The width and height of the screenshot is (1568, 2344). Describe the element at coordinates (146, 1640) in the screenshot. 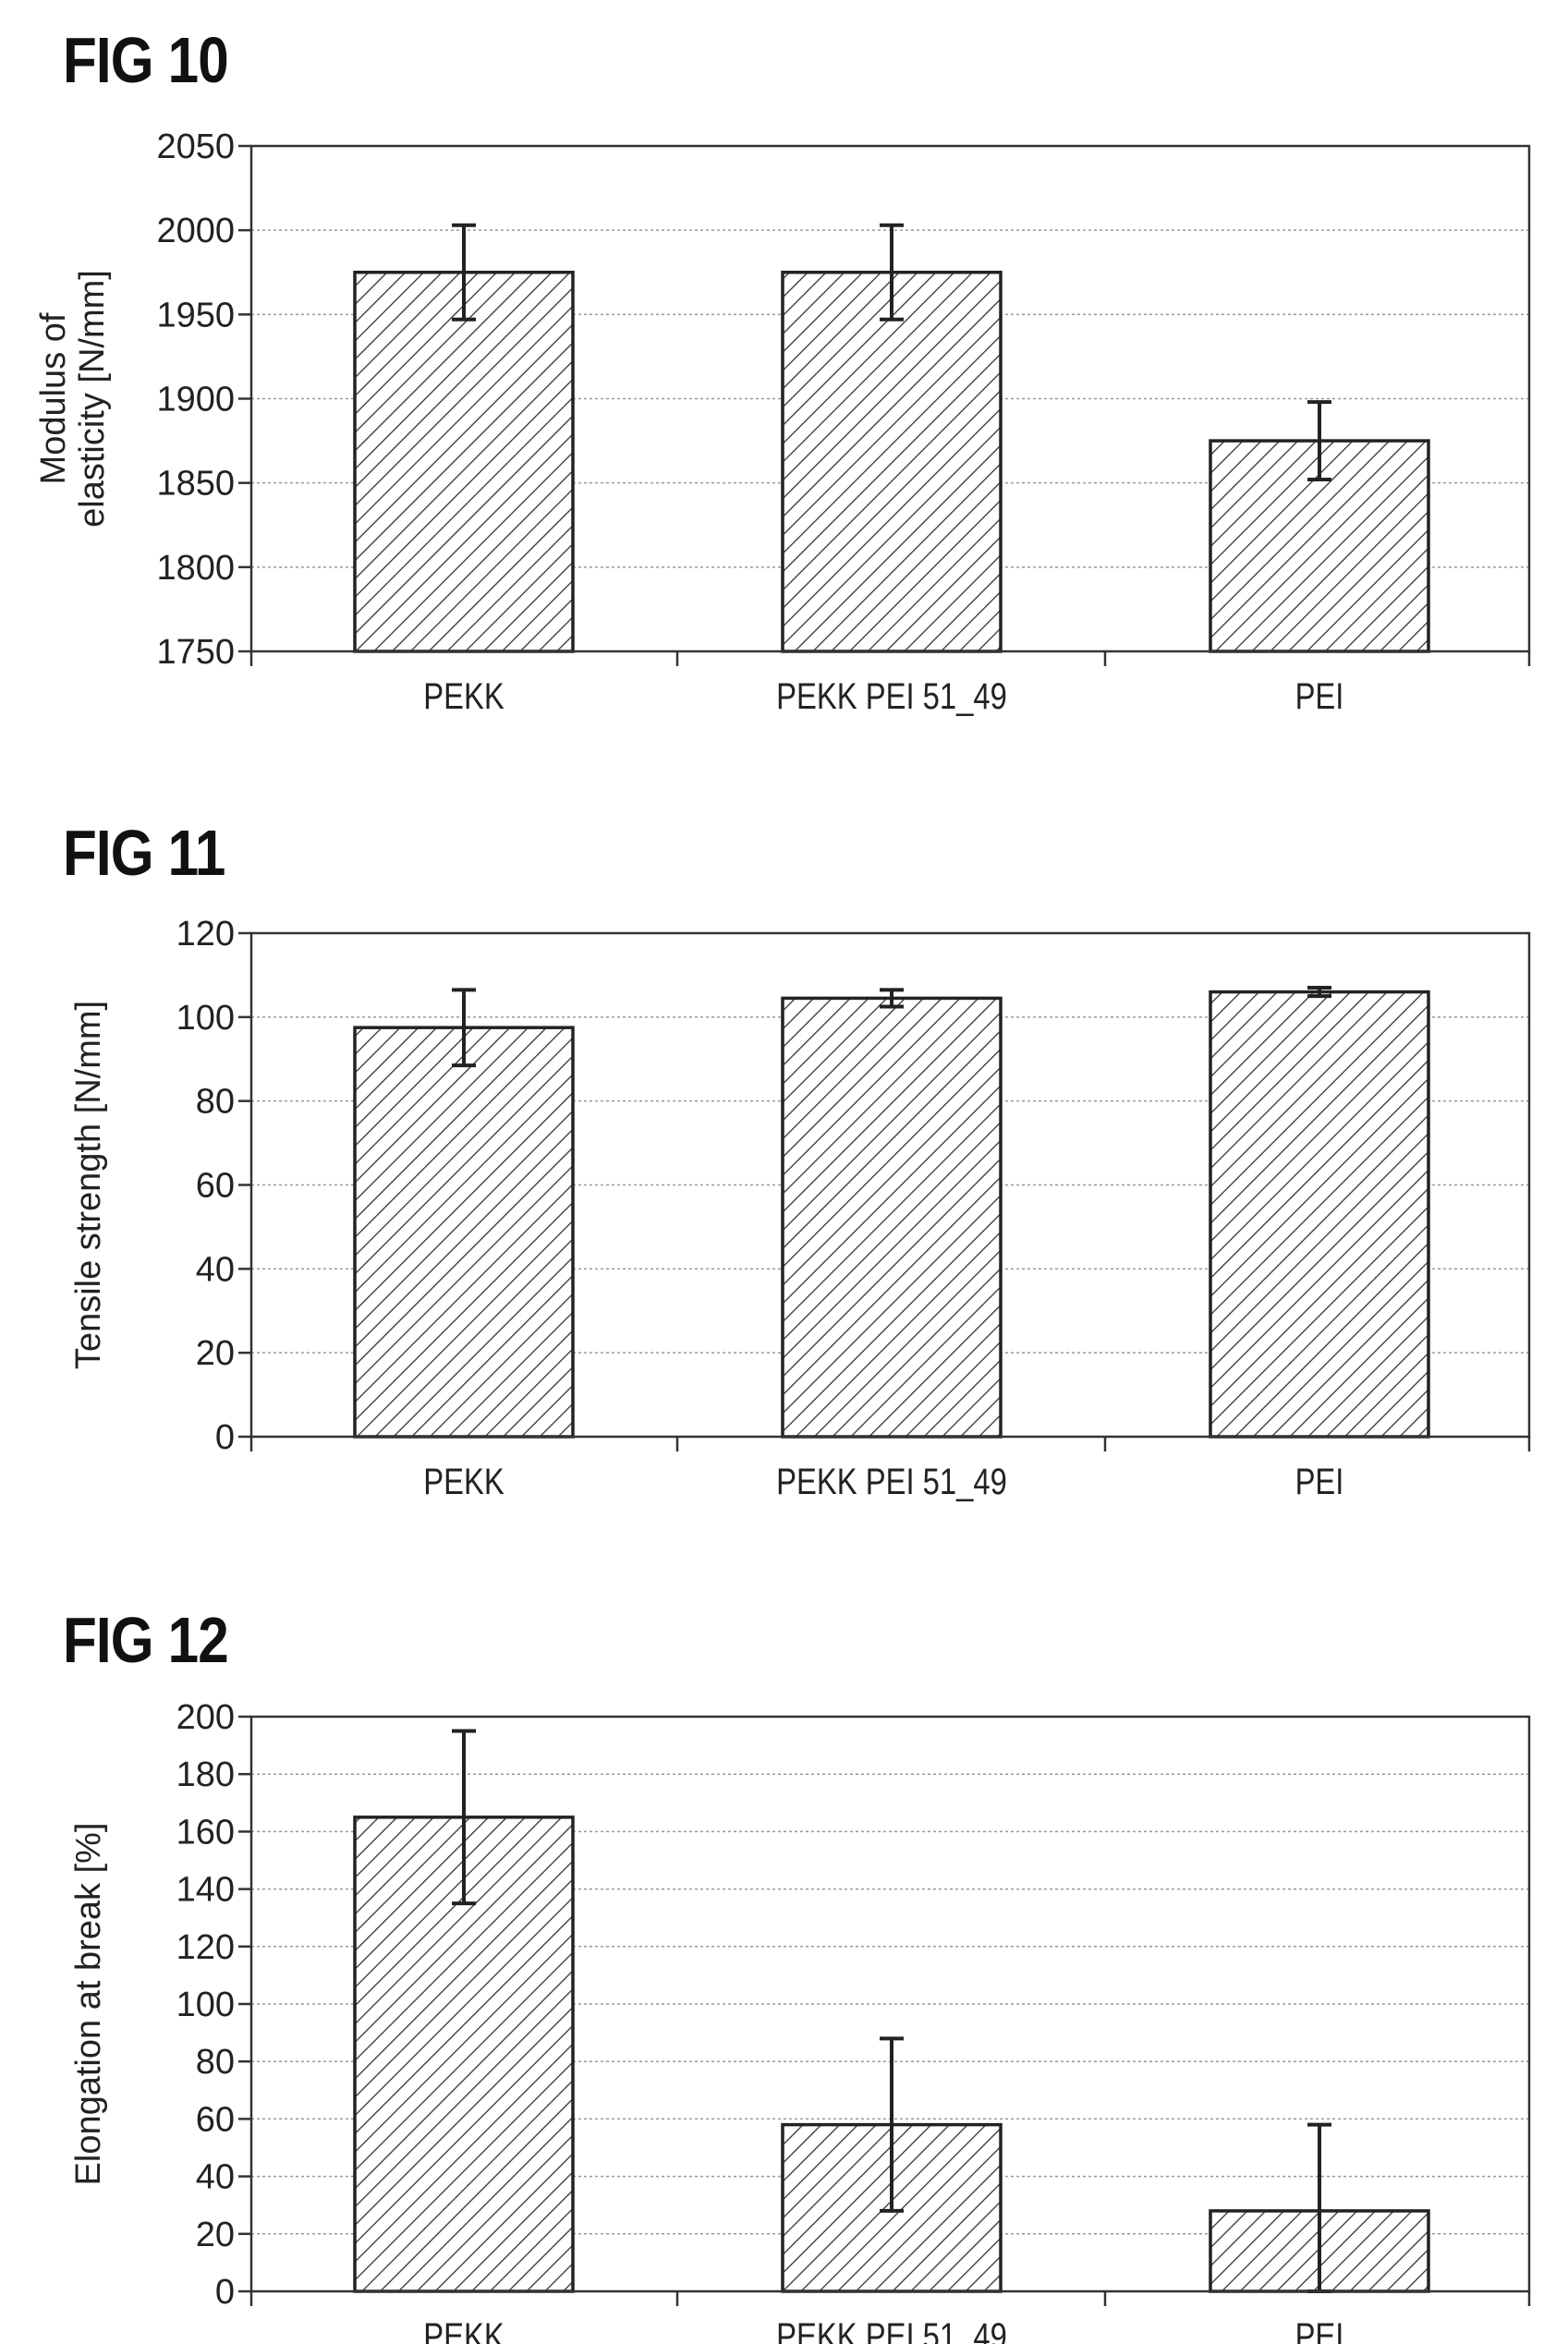

I see `figure-title: FIG 12` at that location.